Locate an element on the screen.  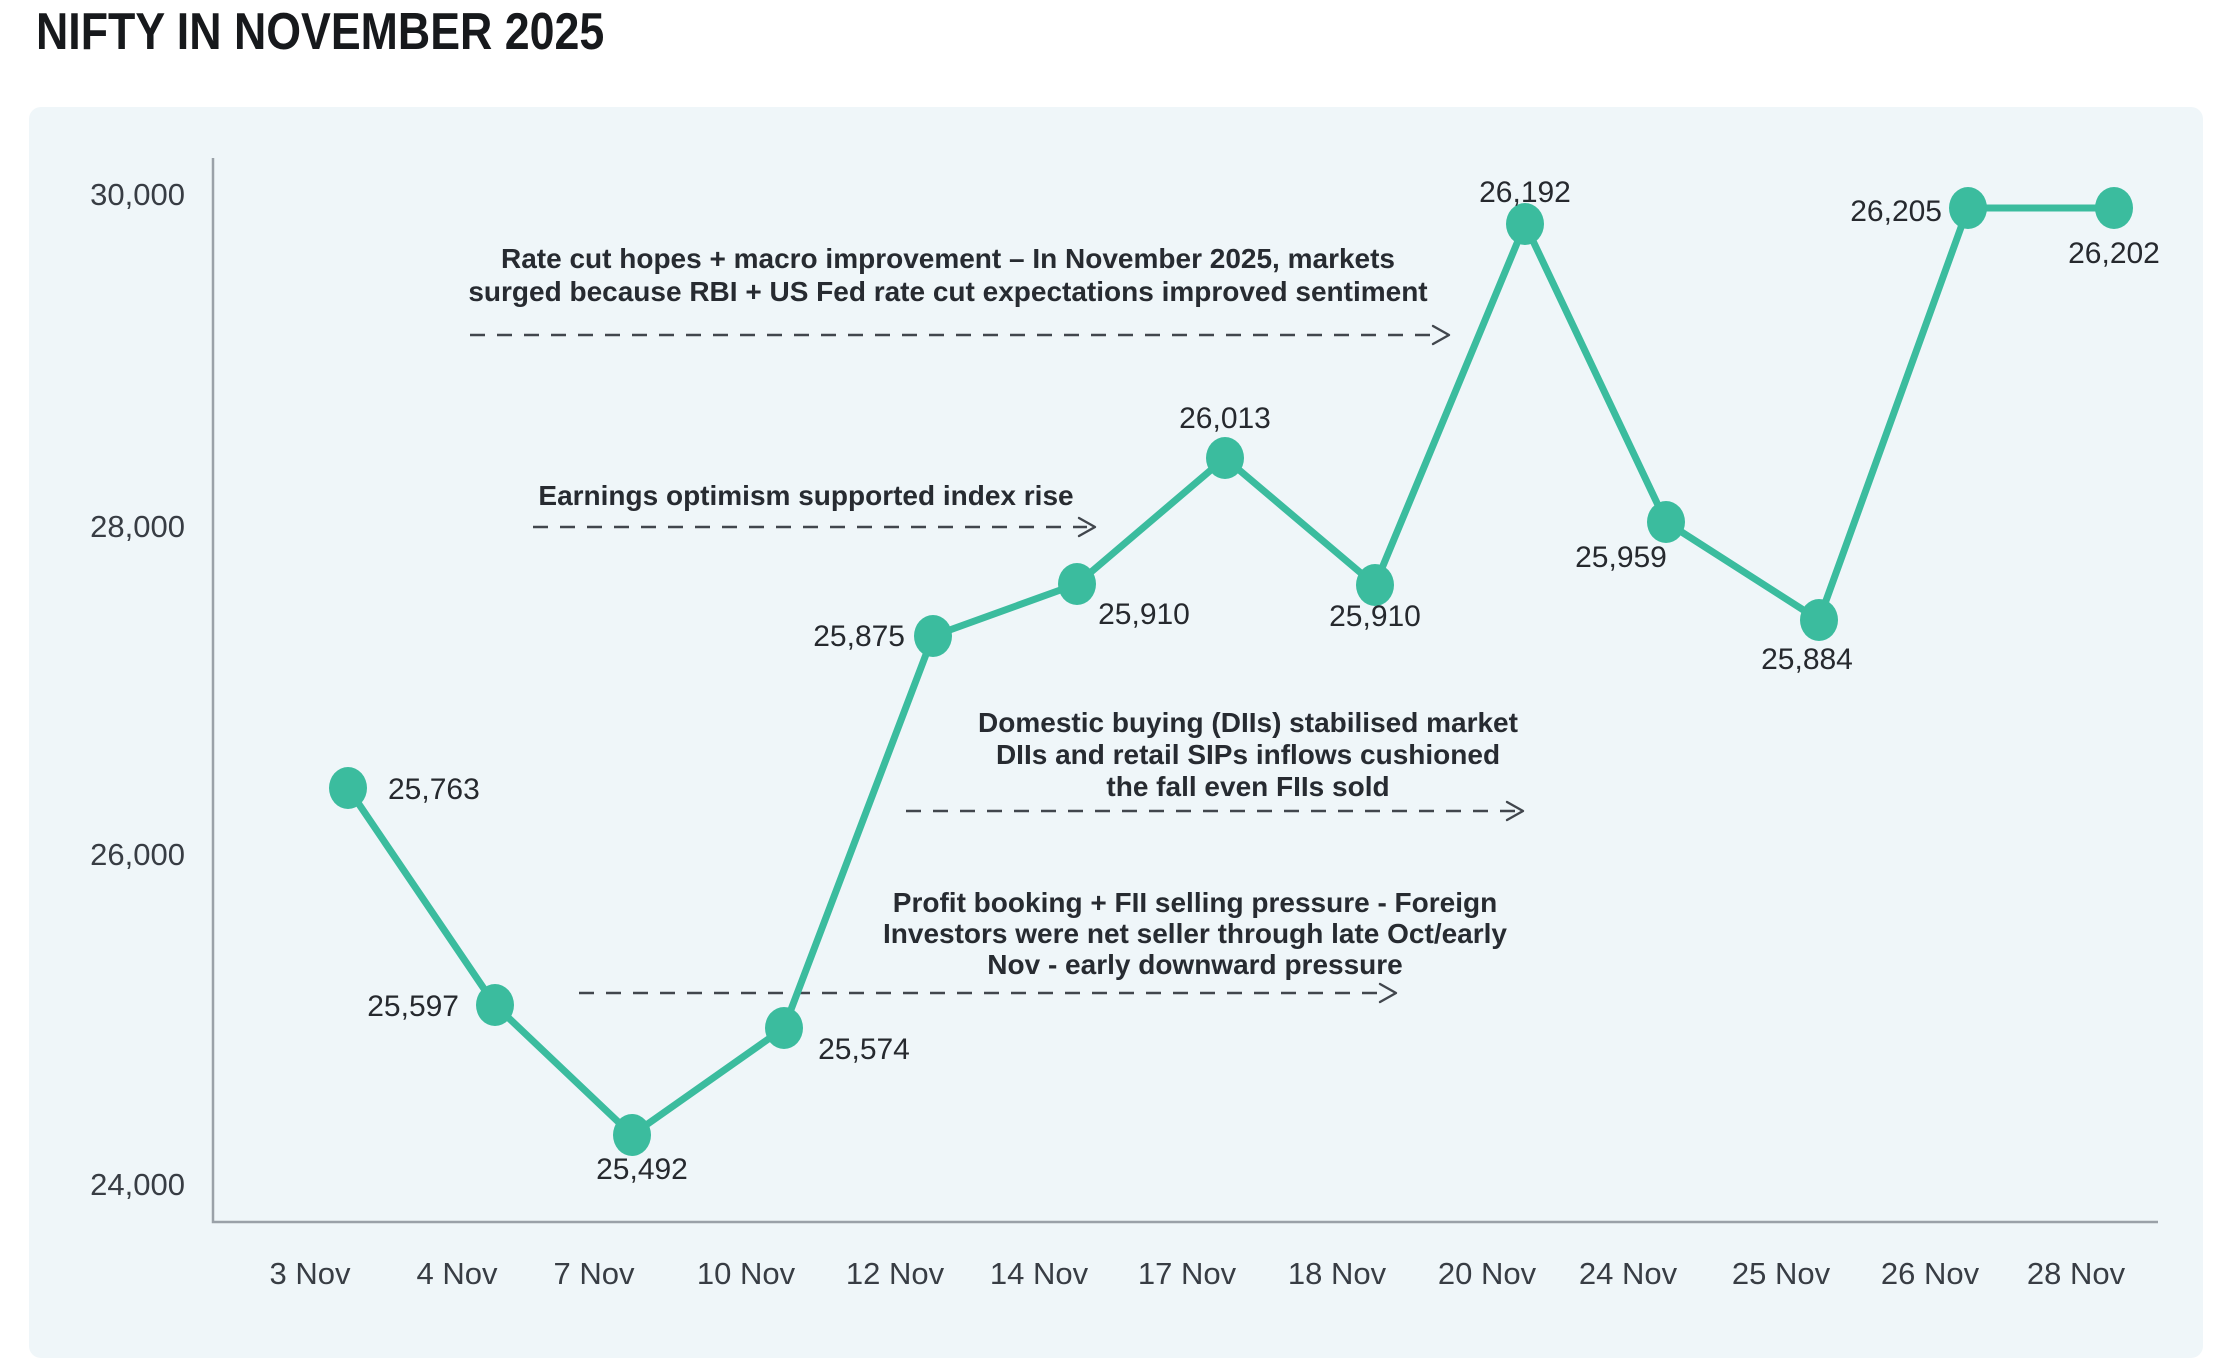
data-point-label: 25,875 is located at coordinates (859, 636).